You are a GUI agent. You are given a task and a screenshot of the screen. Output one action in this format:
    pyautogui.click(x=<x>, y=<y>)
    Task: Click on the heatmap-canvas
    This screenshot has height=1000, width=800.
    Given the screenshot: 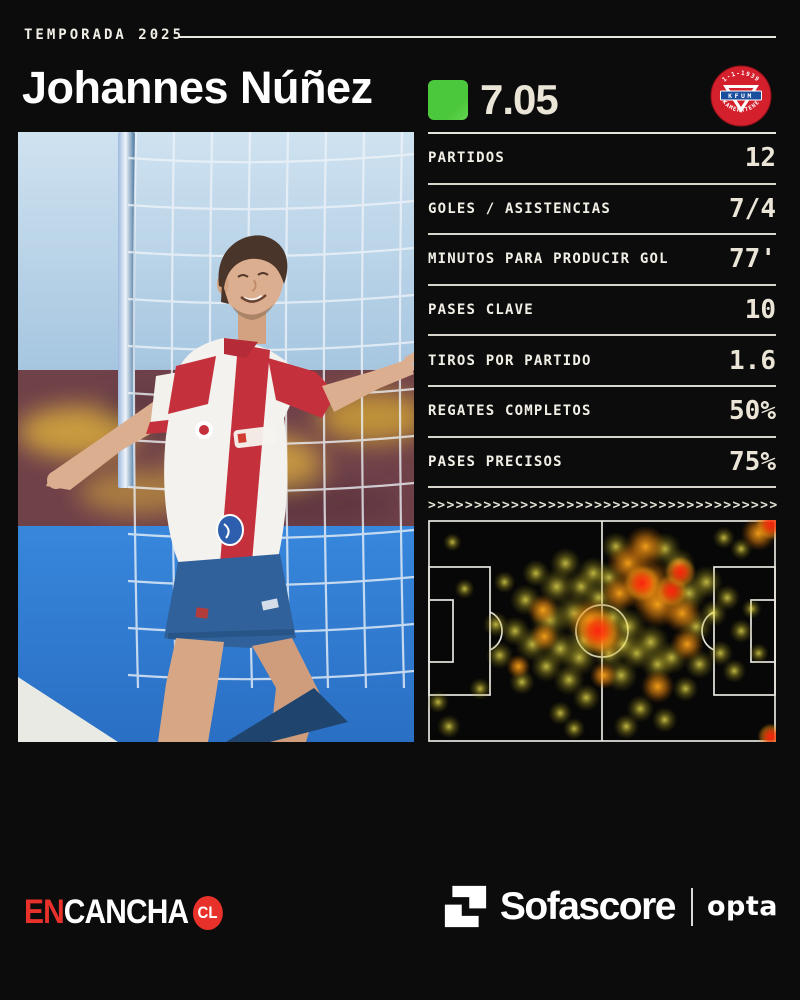 What is the action you would take?
    pyautogui.click(x=602, y=631)
    